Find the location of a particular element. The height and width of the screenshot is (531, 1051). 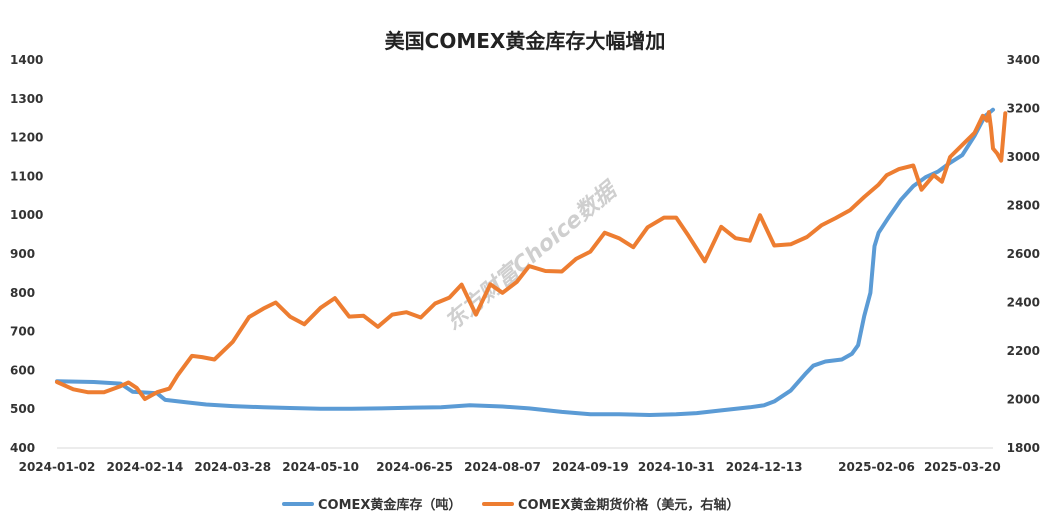

y-axis-left: 400 500 600 700 800 900 1000 1100 1200 1300 1400 is located at coordinates (26, 254).